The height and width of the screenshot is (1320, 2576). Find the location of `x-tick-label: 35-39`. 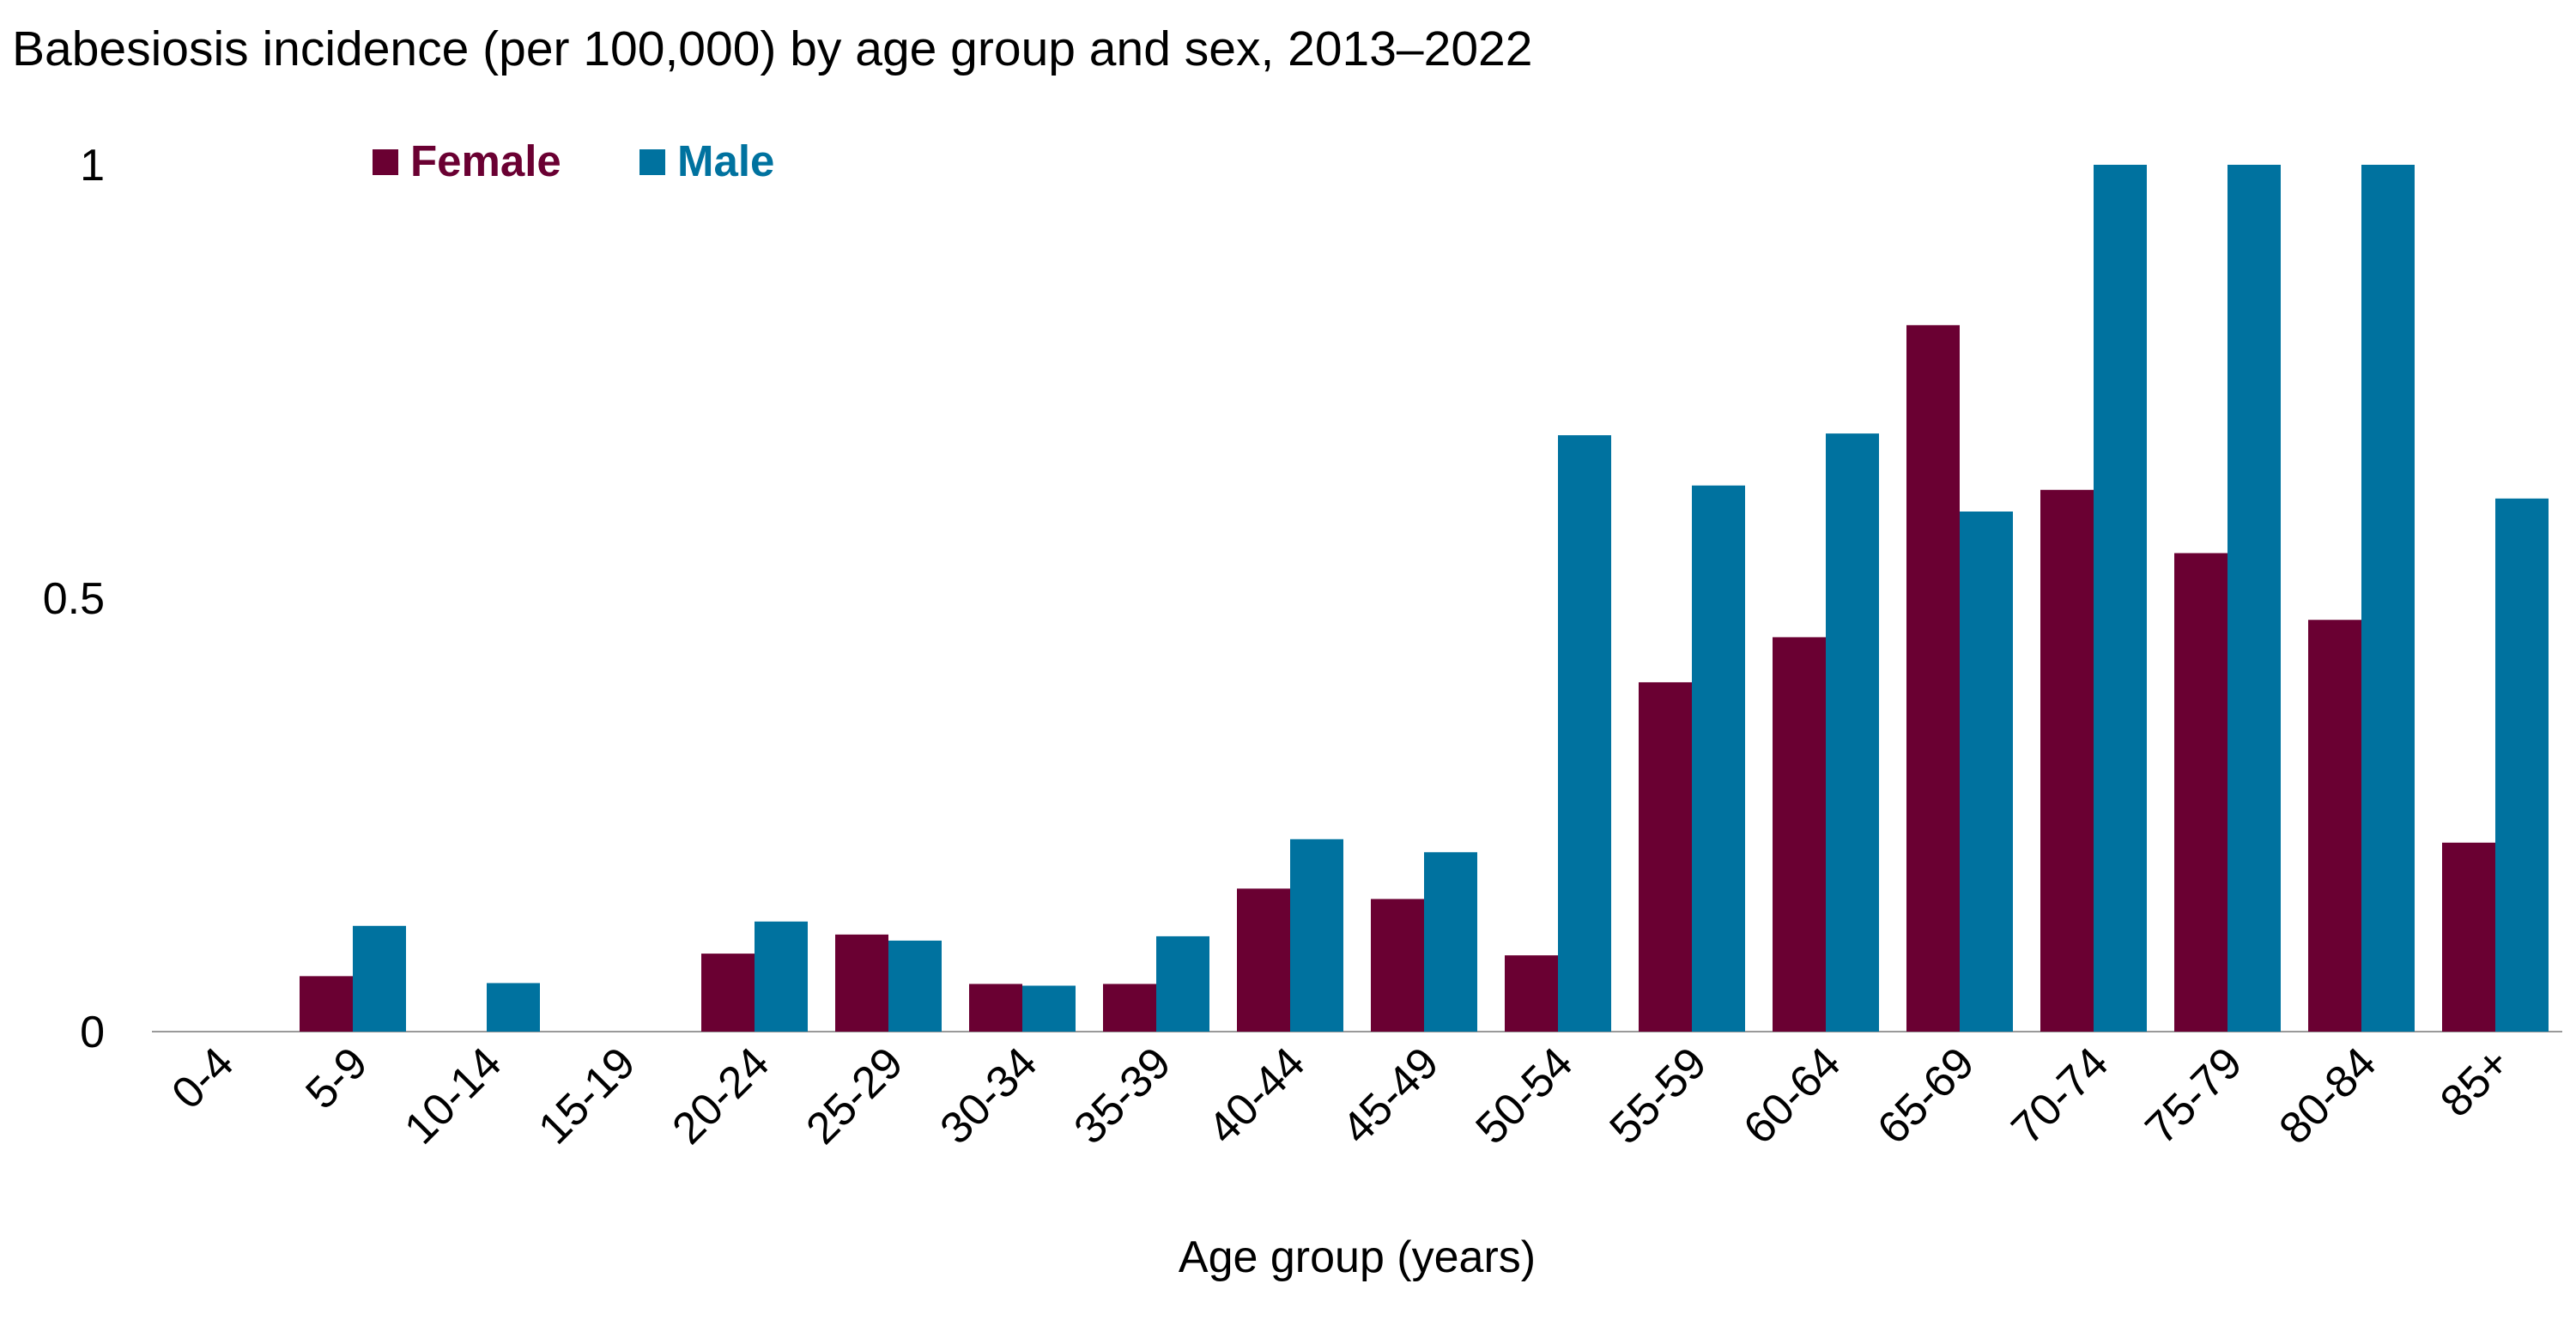

x-tick-label: 35-39 is located at coordinates (1122, 1095).